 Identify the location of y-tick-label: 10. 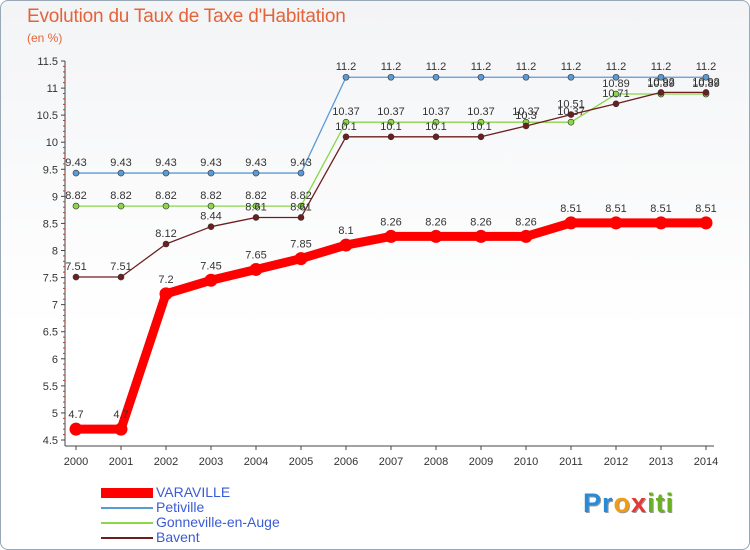
(52, 143).